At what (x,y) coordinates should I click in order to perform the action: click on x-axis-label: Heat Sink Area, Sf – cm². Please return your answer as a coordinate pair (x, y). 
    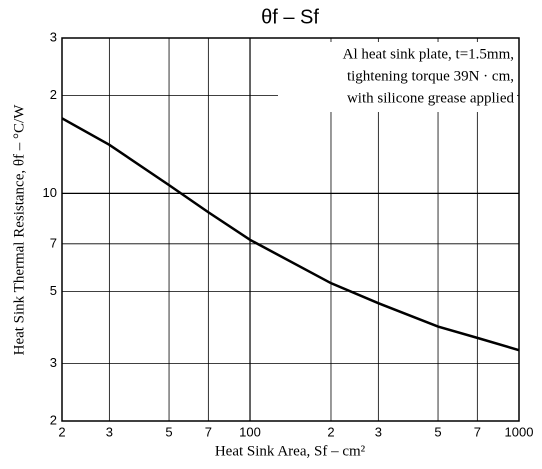
    Looking at the image, I should click on (290, 451).